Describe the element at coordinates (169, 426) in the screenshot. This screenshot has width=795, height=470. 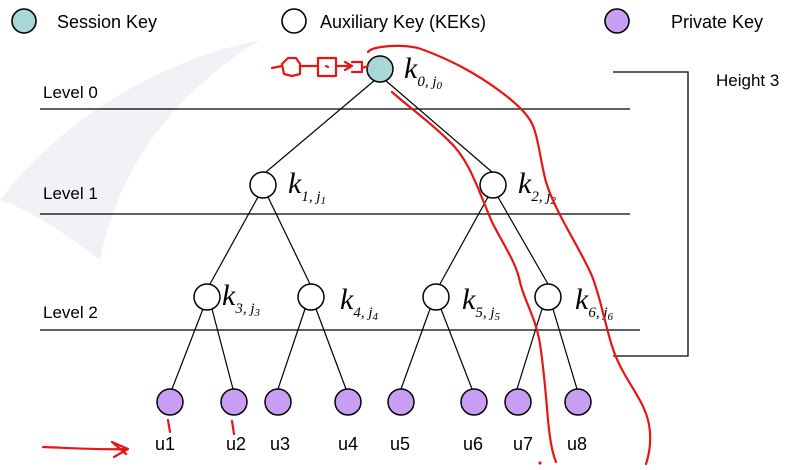
I see `tick-u1-annotation` at that location.